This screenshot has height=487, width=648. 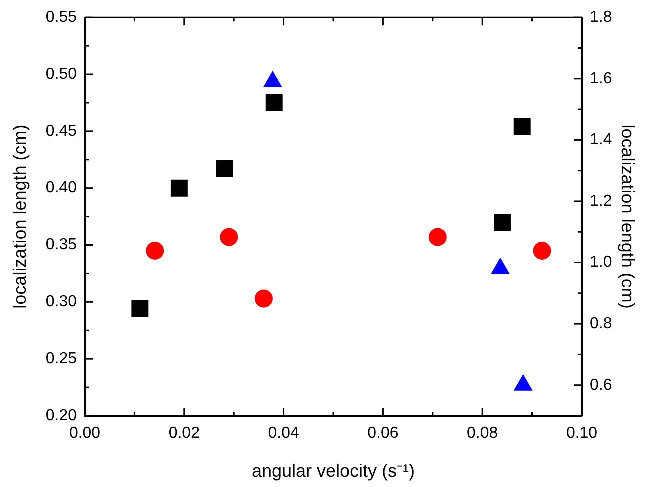 I want to click on y2-tick-label: 0.8, so click(x=601, y=323).